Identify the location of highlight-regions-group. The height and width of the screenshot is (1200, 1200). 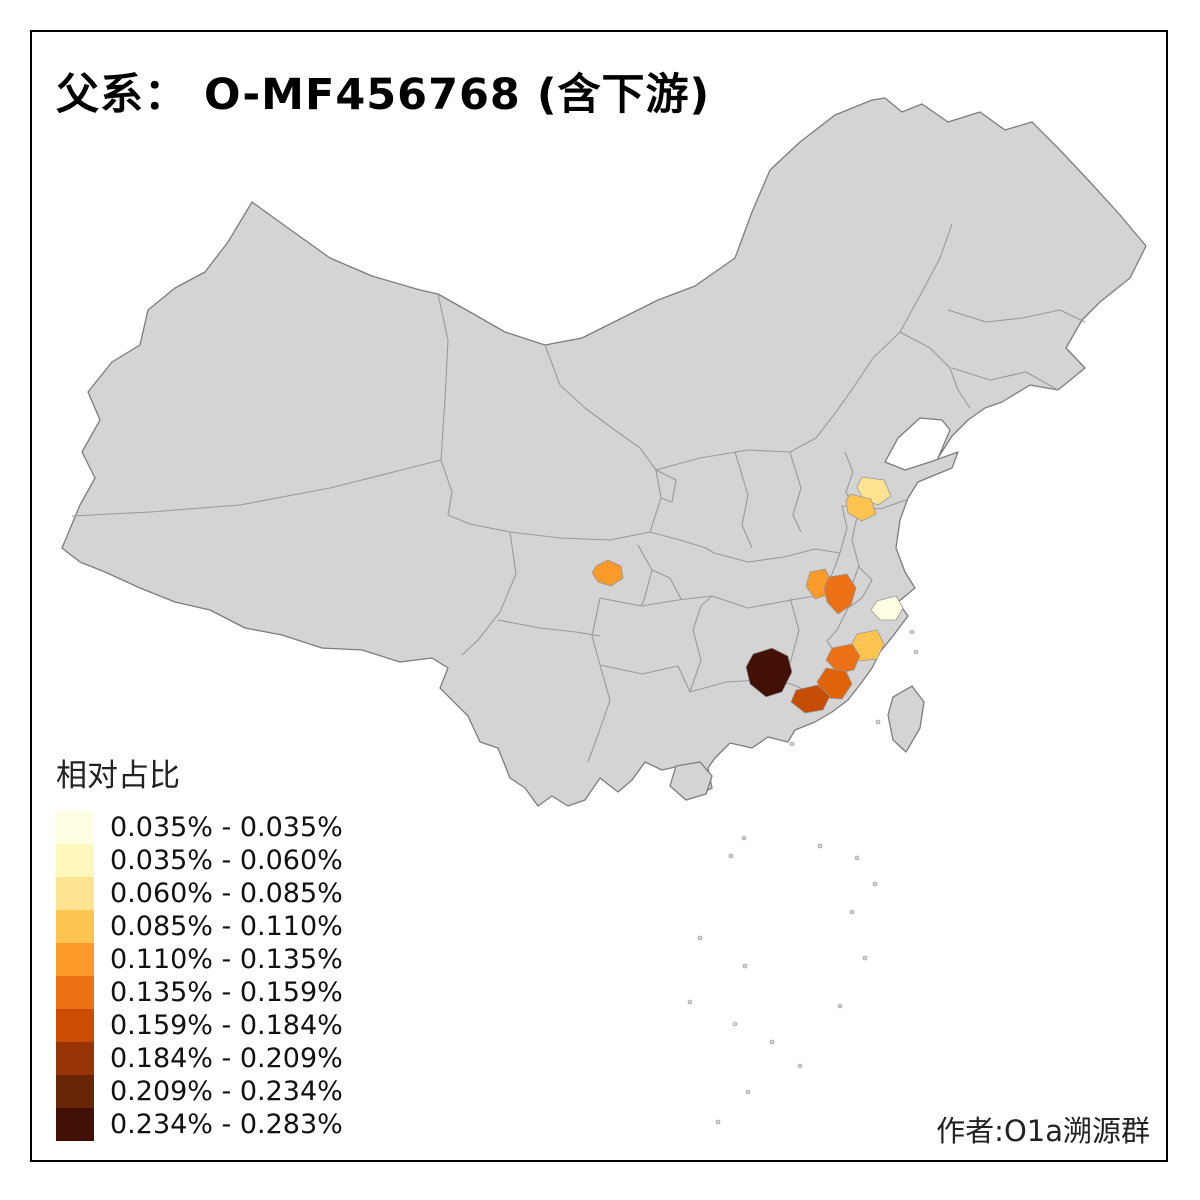
(747, 595).